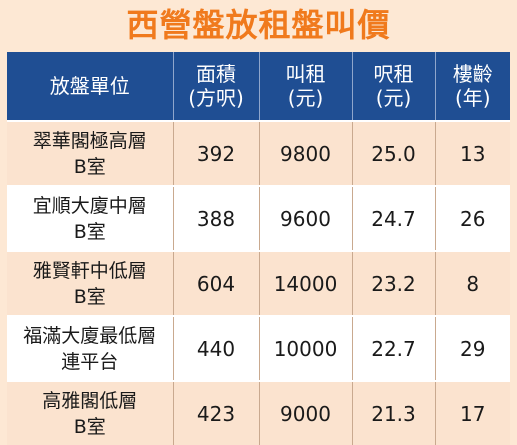  Describe the element at coordinates (472, 412) in the screenshot. I see `age-cell: 17` at that location.